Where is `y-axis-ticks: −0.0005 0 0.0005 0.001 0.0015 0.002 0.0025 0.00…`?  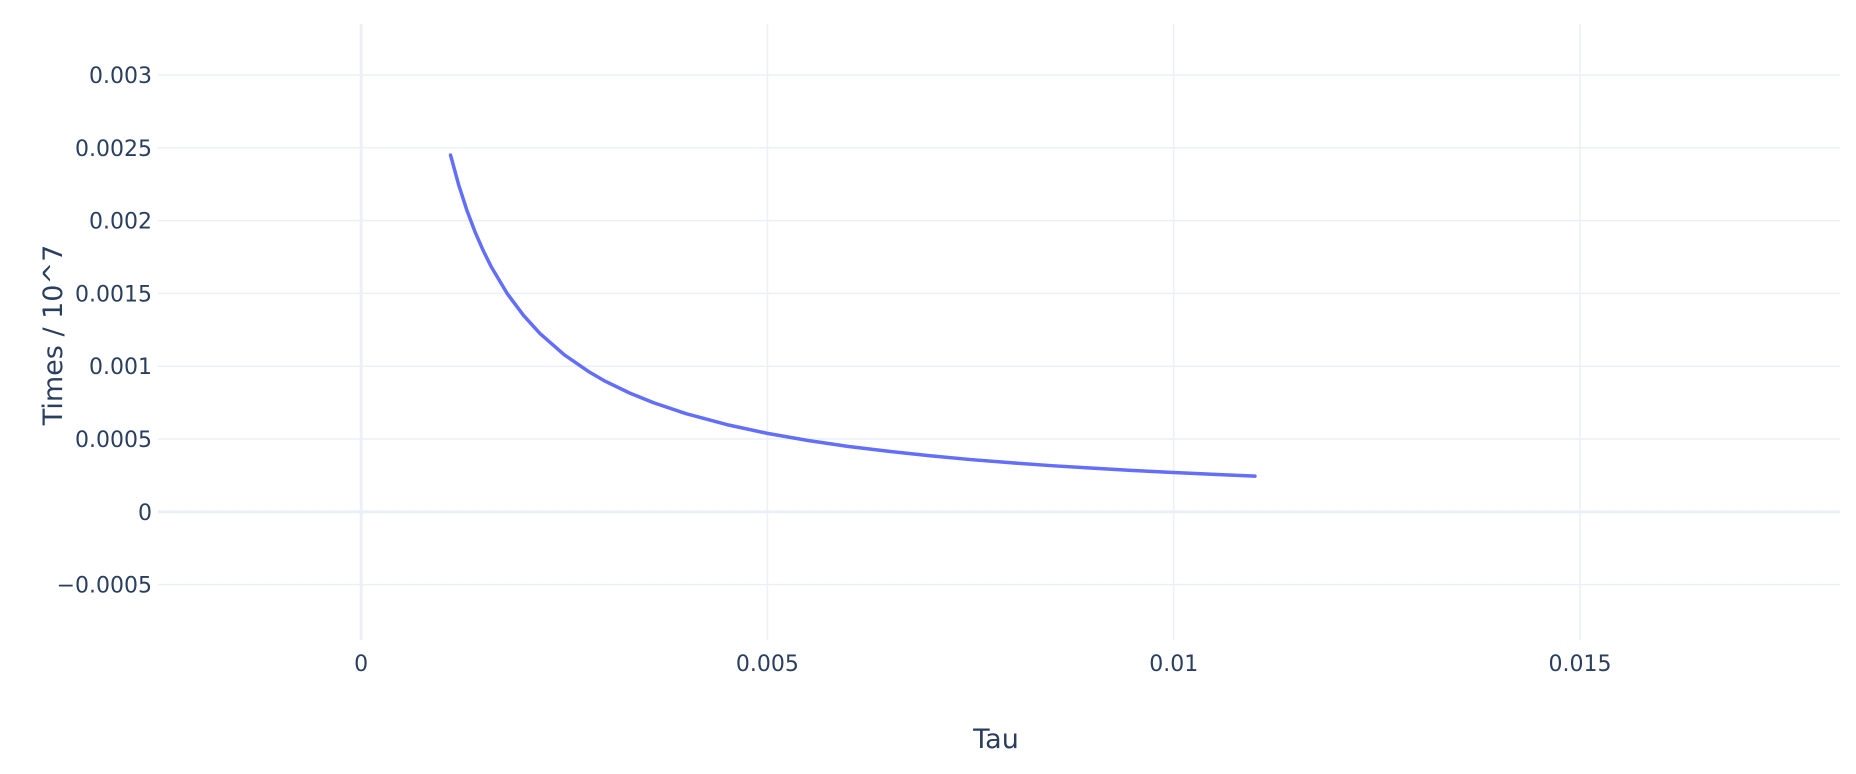
y-axis-ticks: −0.0005 0 0.0005 0.001 0.0015 0.002 0.0025 0.00… is located at coordinates (104, 331).